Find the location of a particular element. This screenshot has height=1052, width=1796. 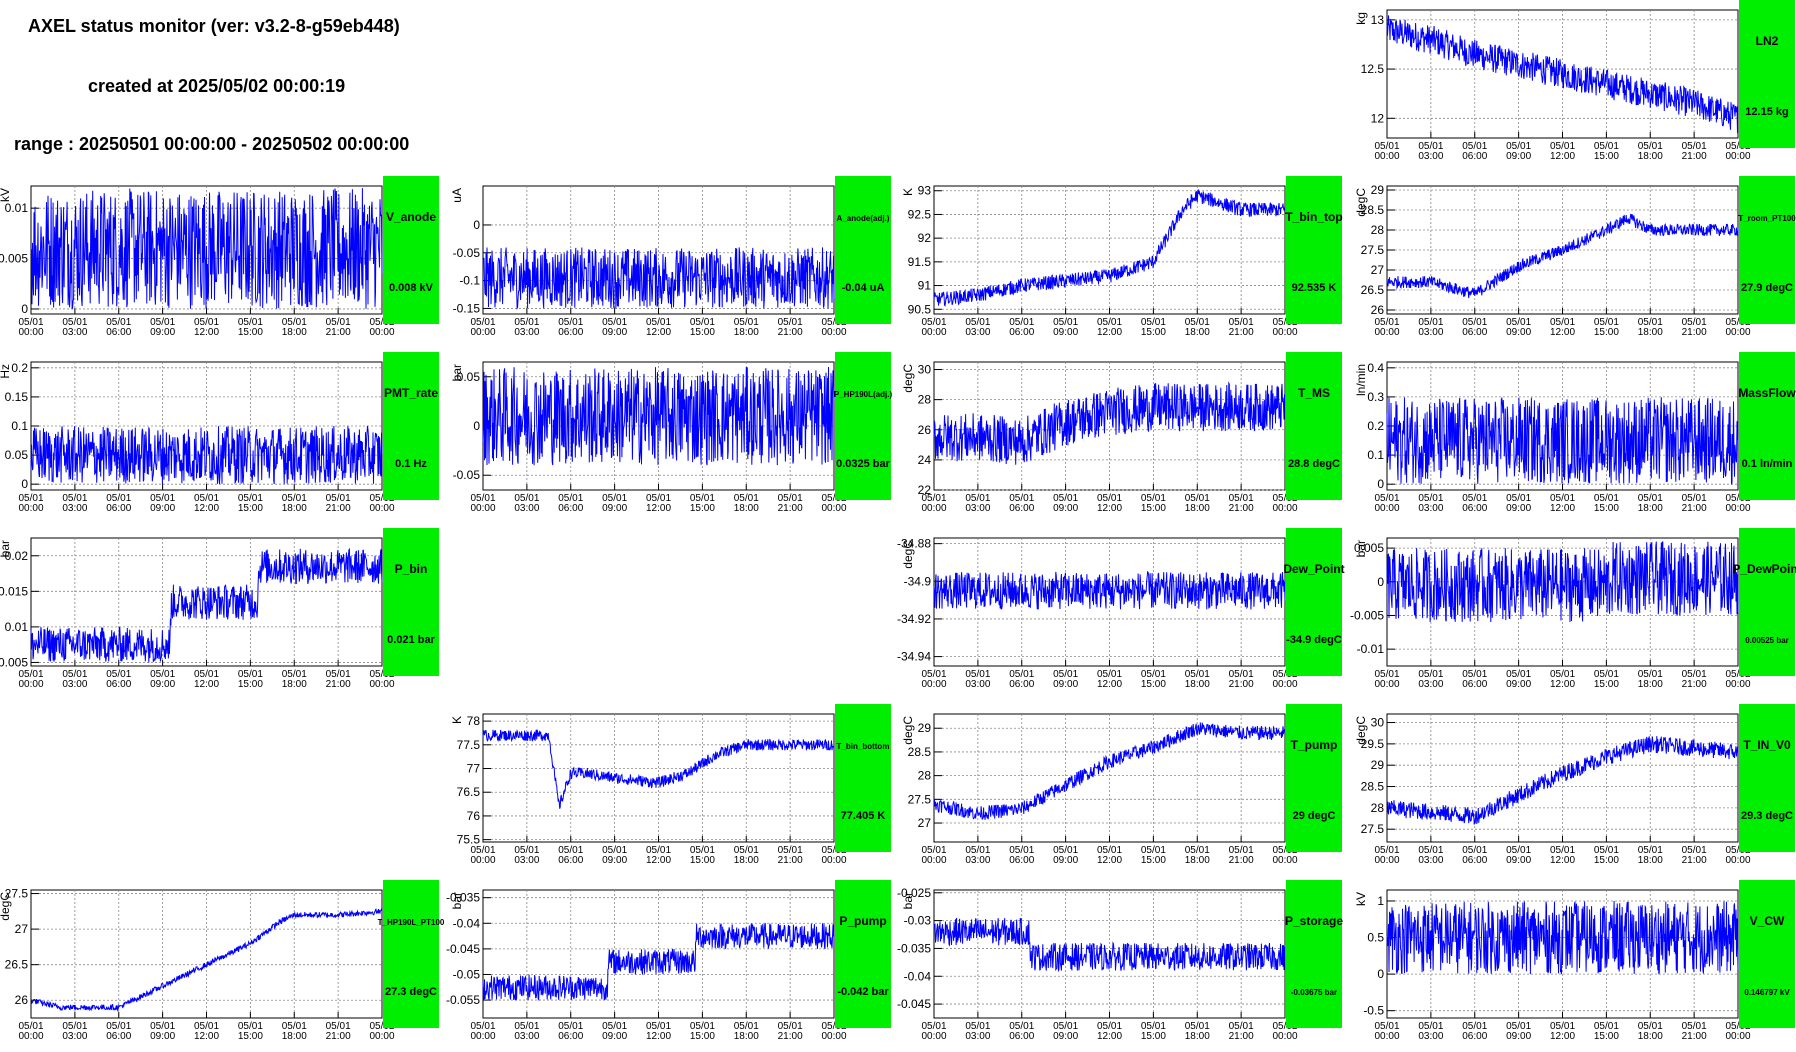

y-tick-label: 0.02 is located at coordinates (17, 556).